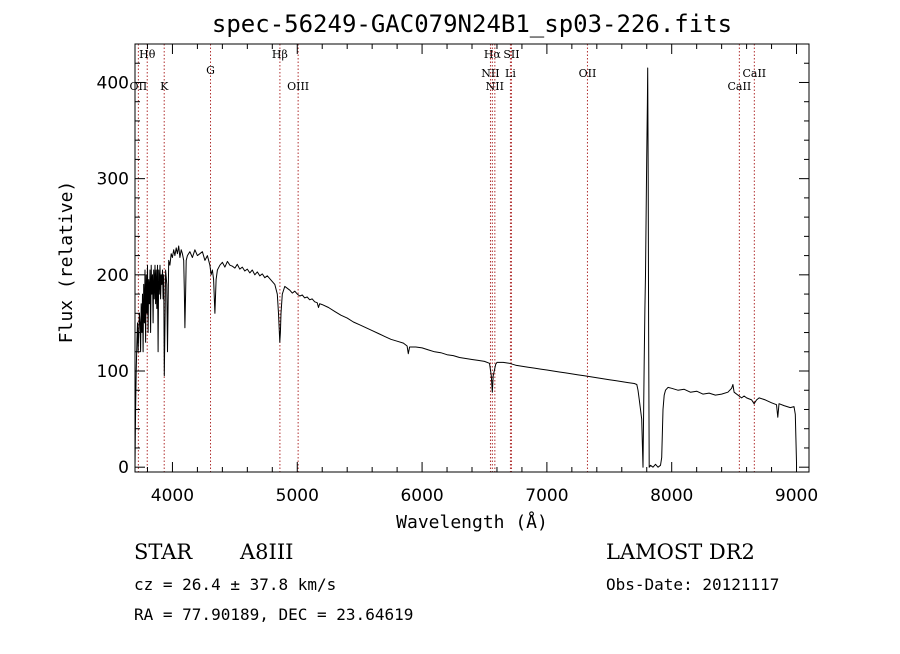  I want to click on y-axis-title: Flux (relative), so click(66, 262).